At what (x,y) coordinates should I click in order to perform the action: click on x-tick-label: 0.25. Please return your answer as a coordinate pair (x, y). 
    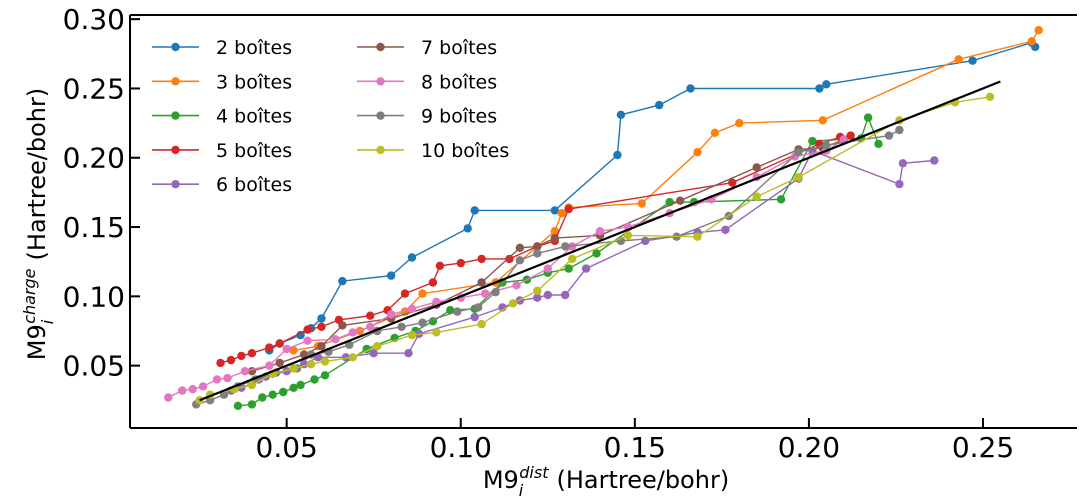
    Looking at the image, I should click on (983, 447).